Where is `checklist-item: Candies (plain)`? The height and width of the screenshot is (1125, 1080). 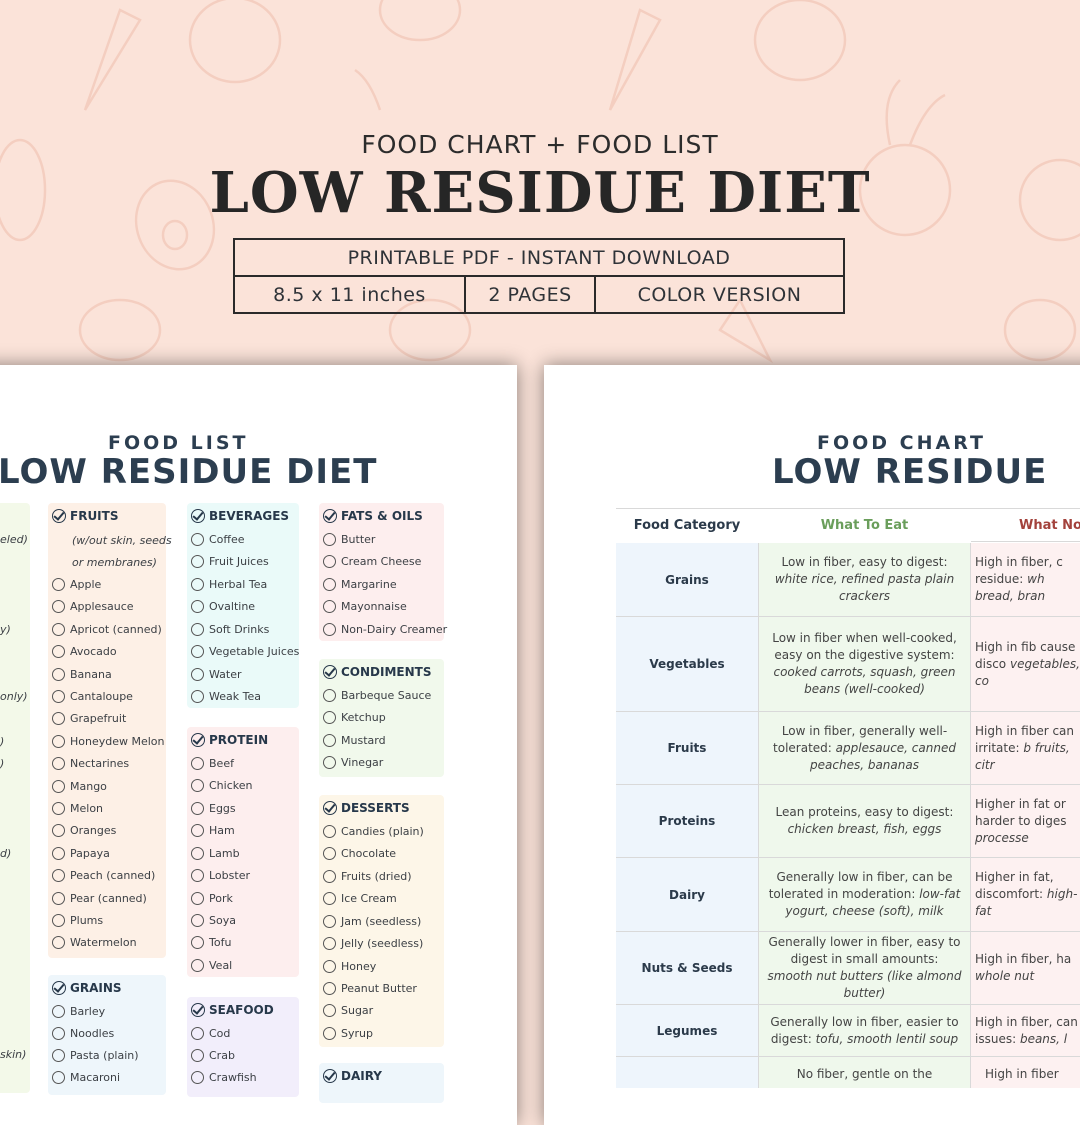 checklist-item: Candies (plain) is located at coordinates (373, 831).